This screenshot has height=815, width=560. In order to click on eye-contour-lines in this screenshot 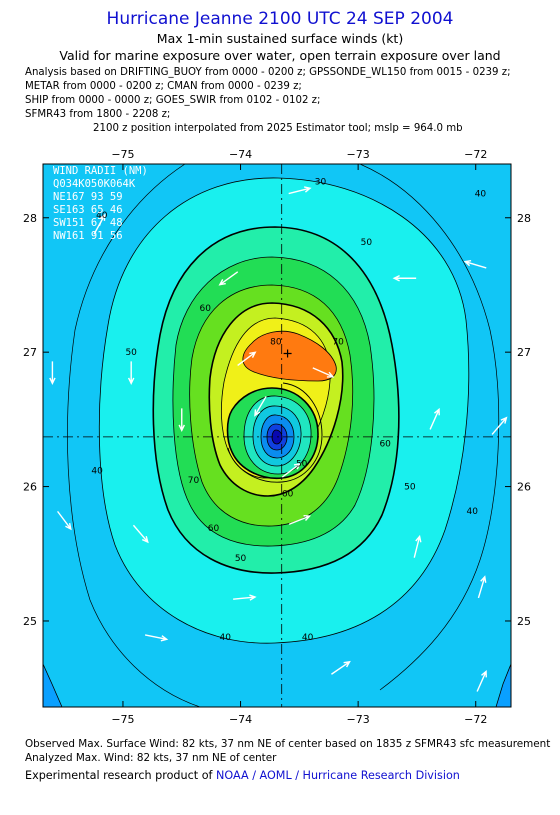, I will do `click(275, 432)`.